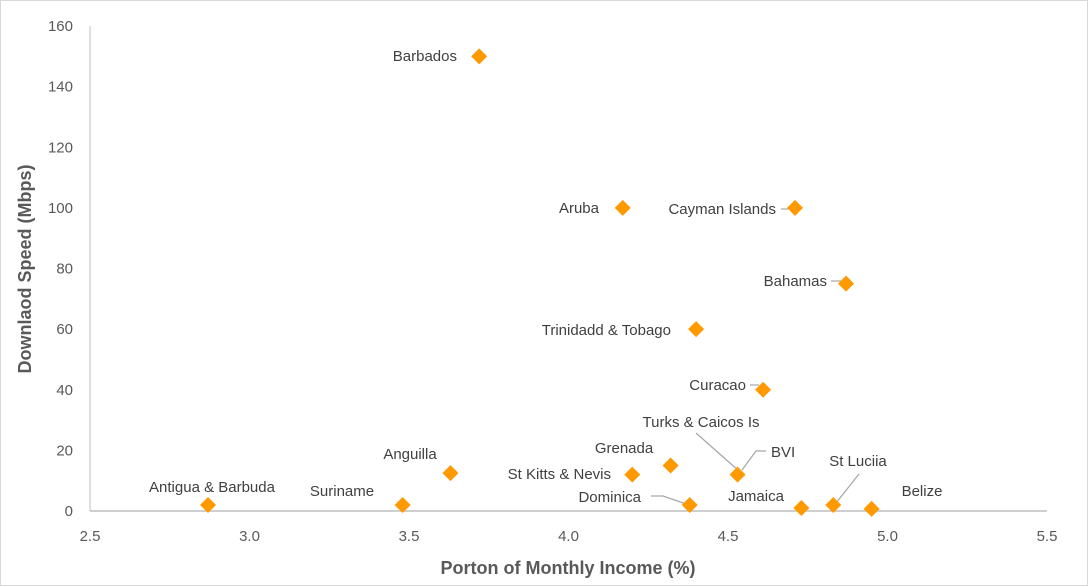 Image resolution: width=1088 pixels, height=587 pixels. I want to click on point-label: Dominica, so click(609, 497).